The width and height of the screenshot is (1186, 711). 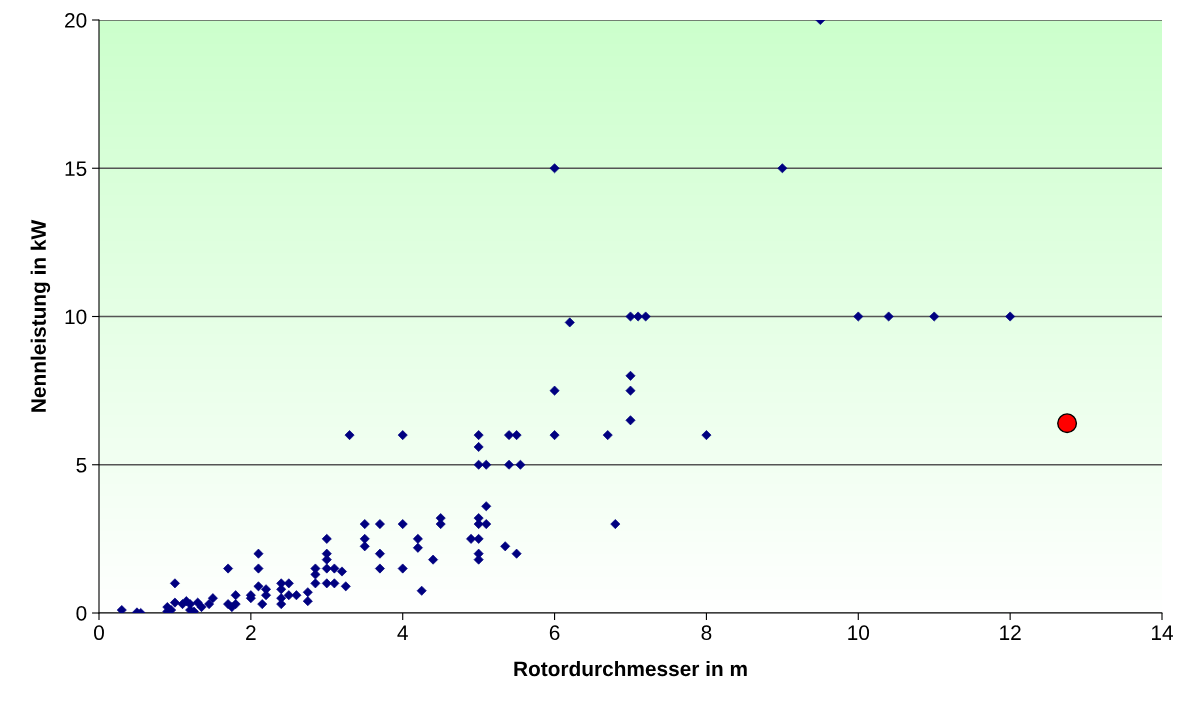 What do you see at coordinates (76, 20) in the screenshot?
I see `y-tick-label: 20` at bounding box center [76, 20].